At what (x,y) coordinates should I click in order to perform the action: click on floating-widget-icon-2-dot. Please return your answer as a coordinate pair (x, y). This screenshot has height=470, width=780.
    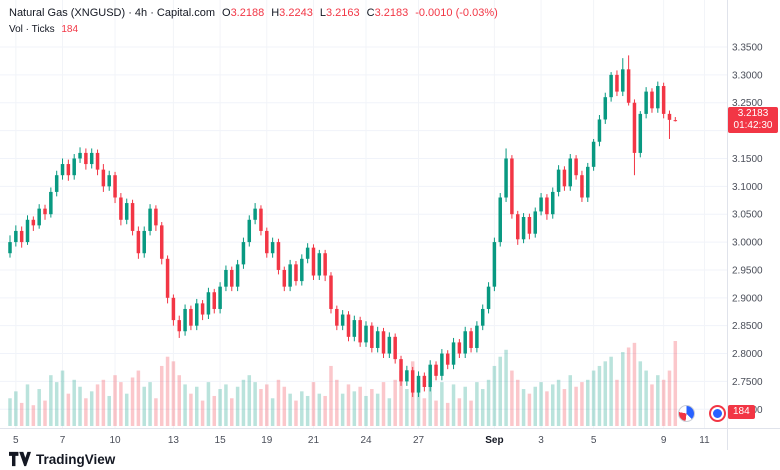
    Looking at the image, I should click on (717, 413).